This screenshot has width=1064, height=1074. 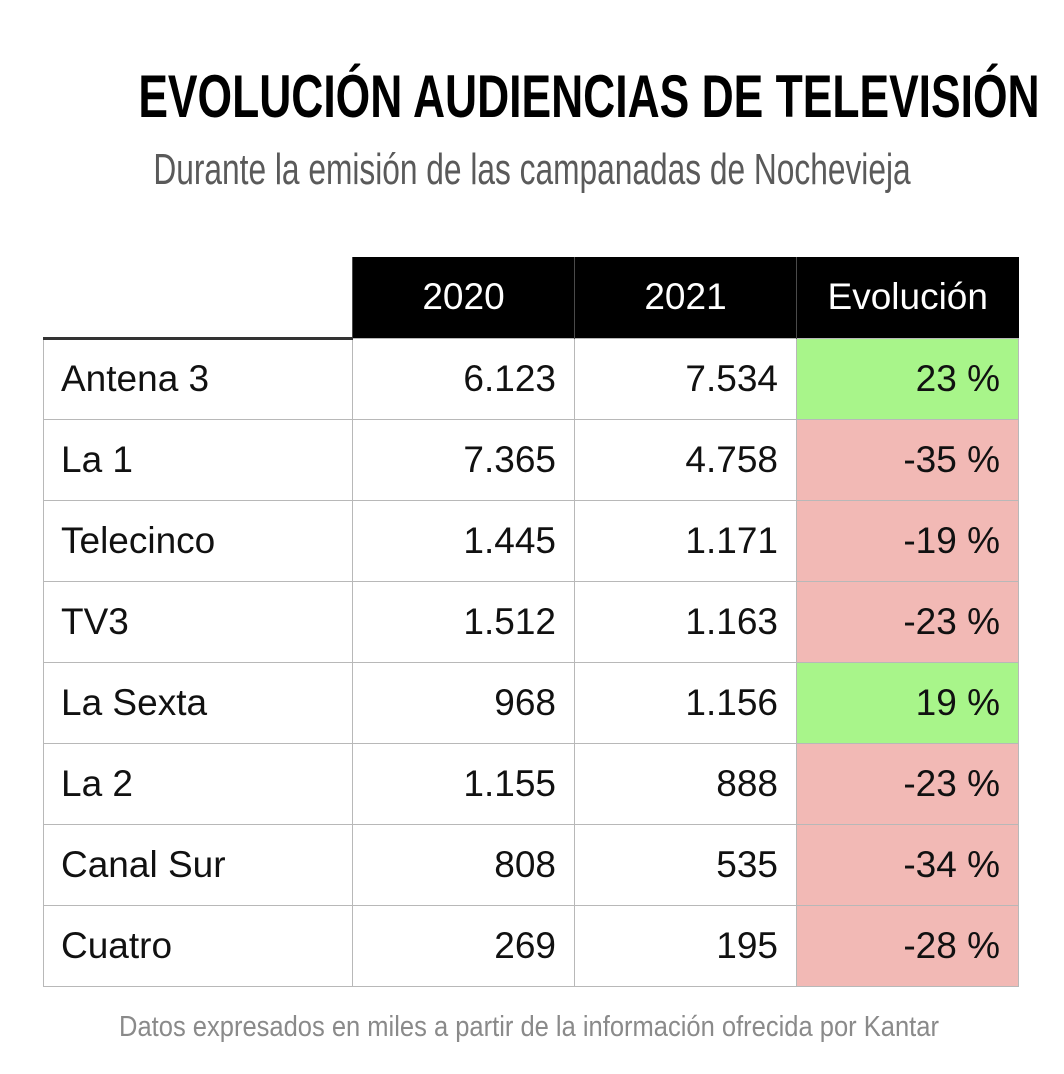 I want to click on value-2020: 808, so click(x=463, y=864).